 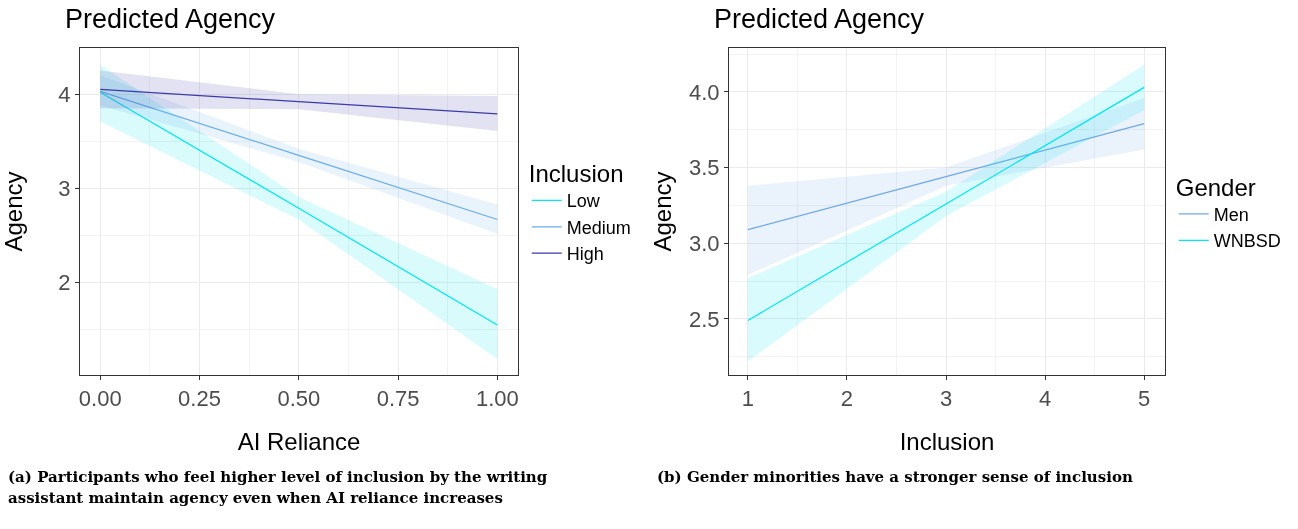 I want to click on x-tick-label: 0.00, so click(x=100, y=399).